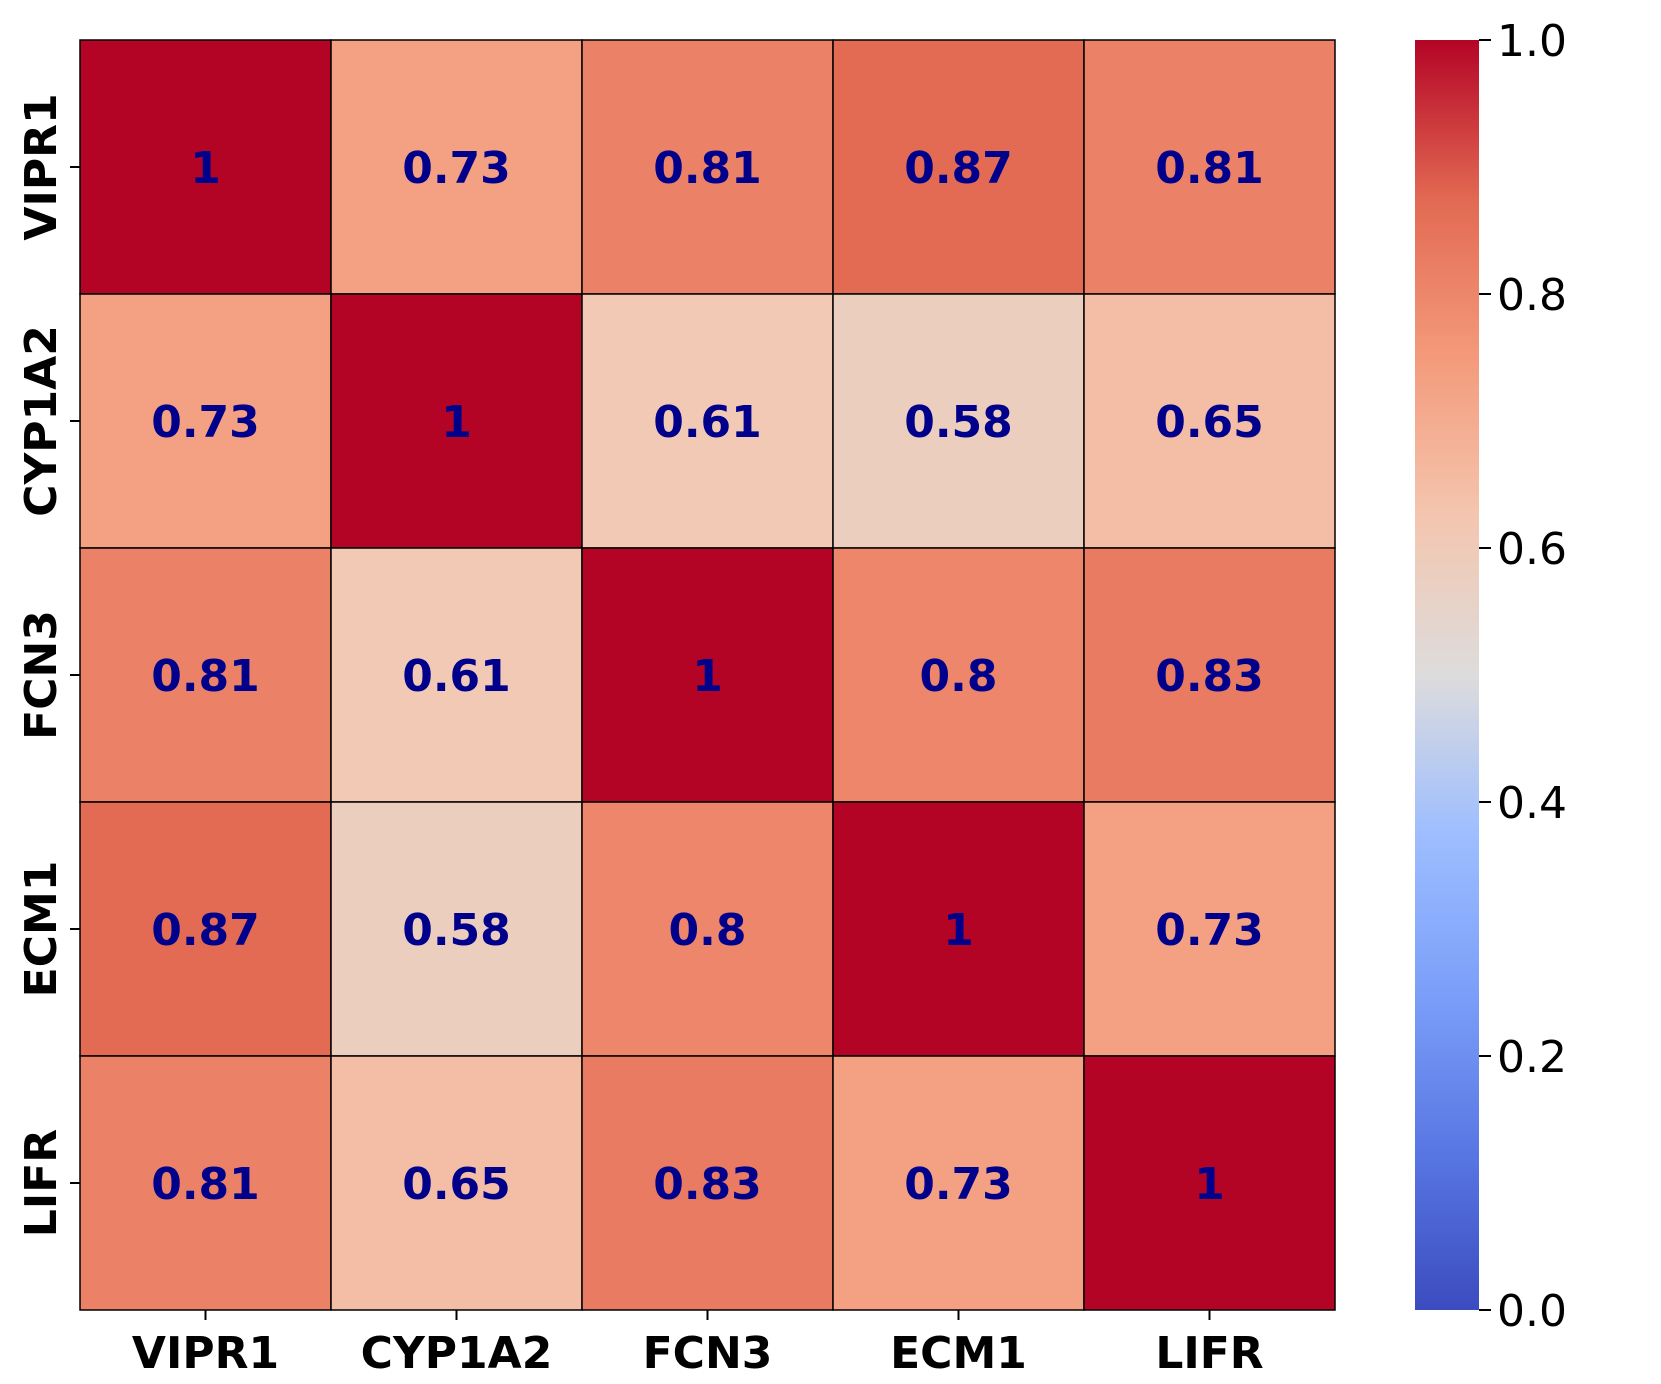 This screenshot has height=1384, width=1661. I want to click on heatmap-cell-vipr1-vipr1, so click(205, 167).